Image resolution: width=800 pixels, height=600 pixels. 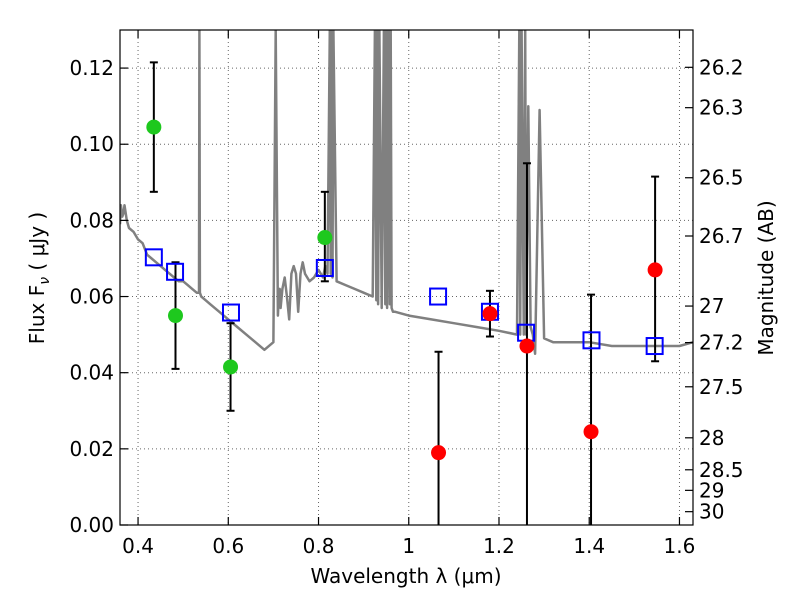 What do you see at coordinates (499, 546) in the screenshot?
I see `x-tick-label: 1.2` at bounding box center [499, 546].